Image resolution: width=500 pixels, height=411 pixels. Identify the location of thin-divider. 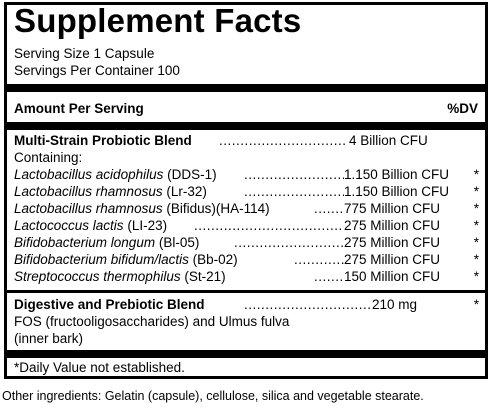
(246, 291).